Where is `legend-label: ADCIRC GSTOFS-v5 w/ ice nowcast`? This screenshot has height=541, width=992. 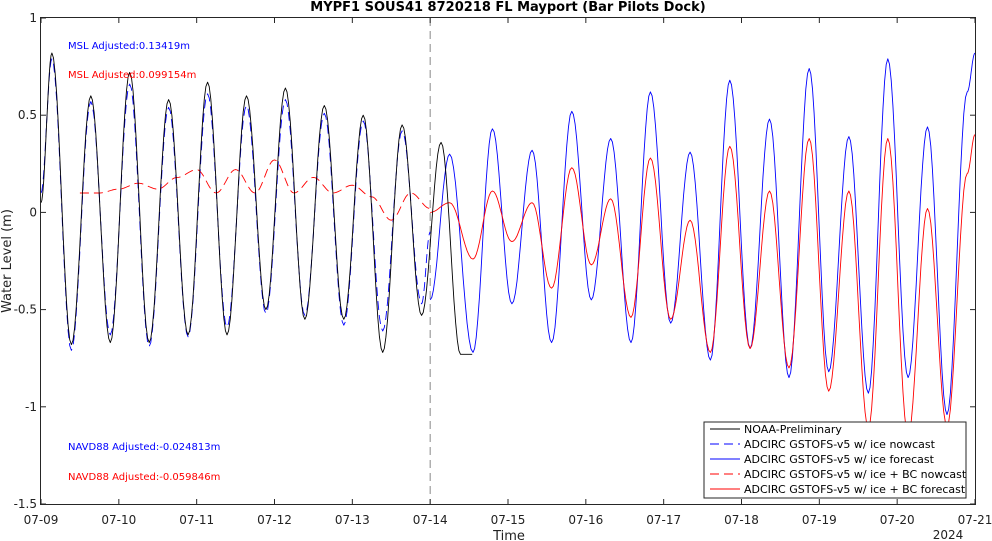
legend-label: ADCIRC GSTOFS-v5 w/ ice nowcast is located at coordinates (840, 444).